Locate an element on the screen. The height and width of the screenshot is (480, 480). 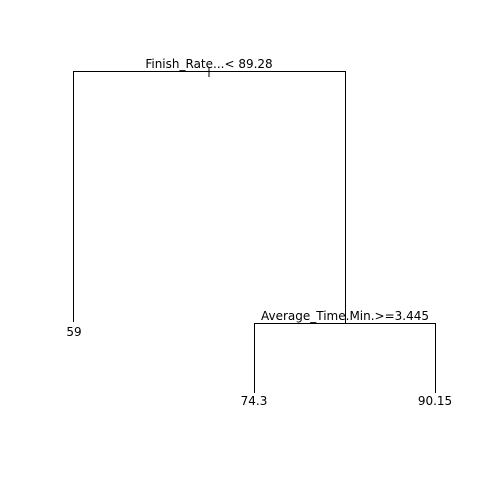
leaf-value-right-right: 90.15 is located at coordinates (435, 401).